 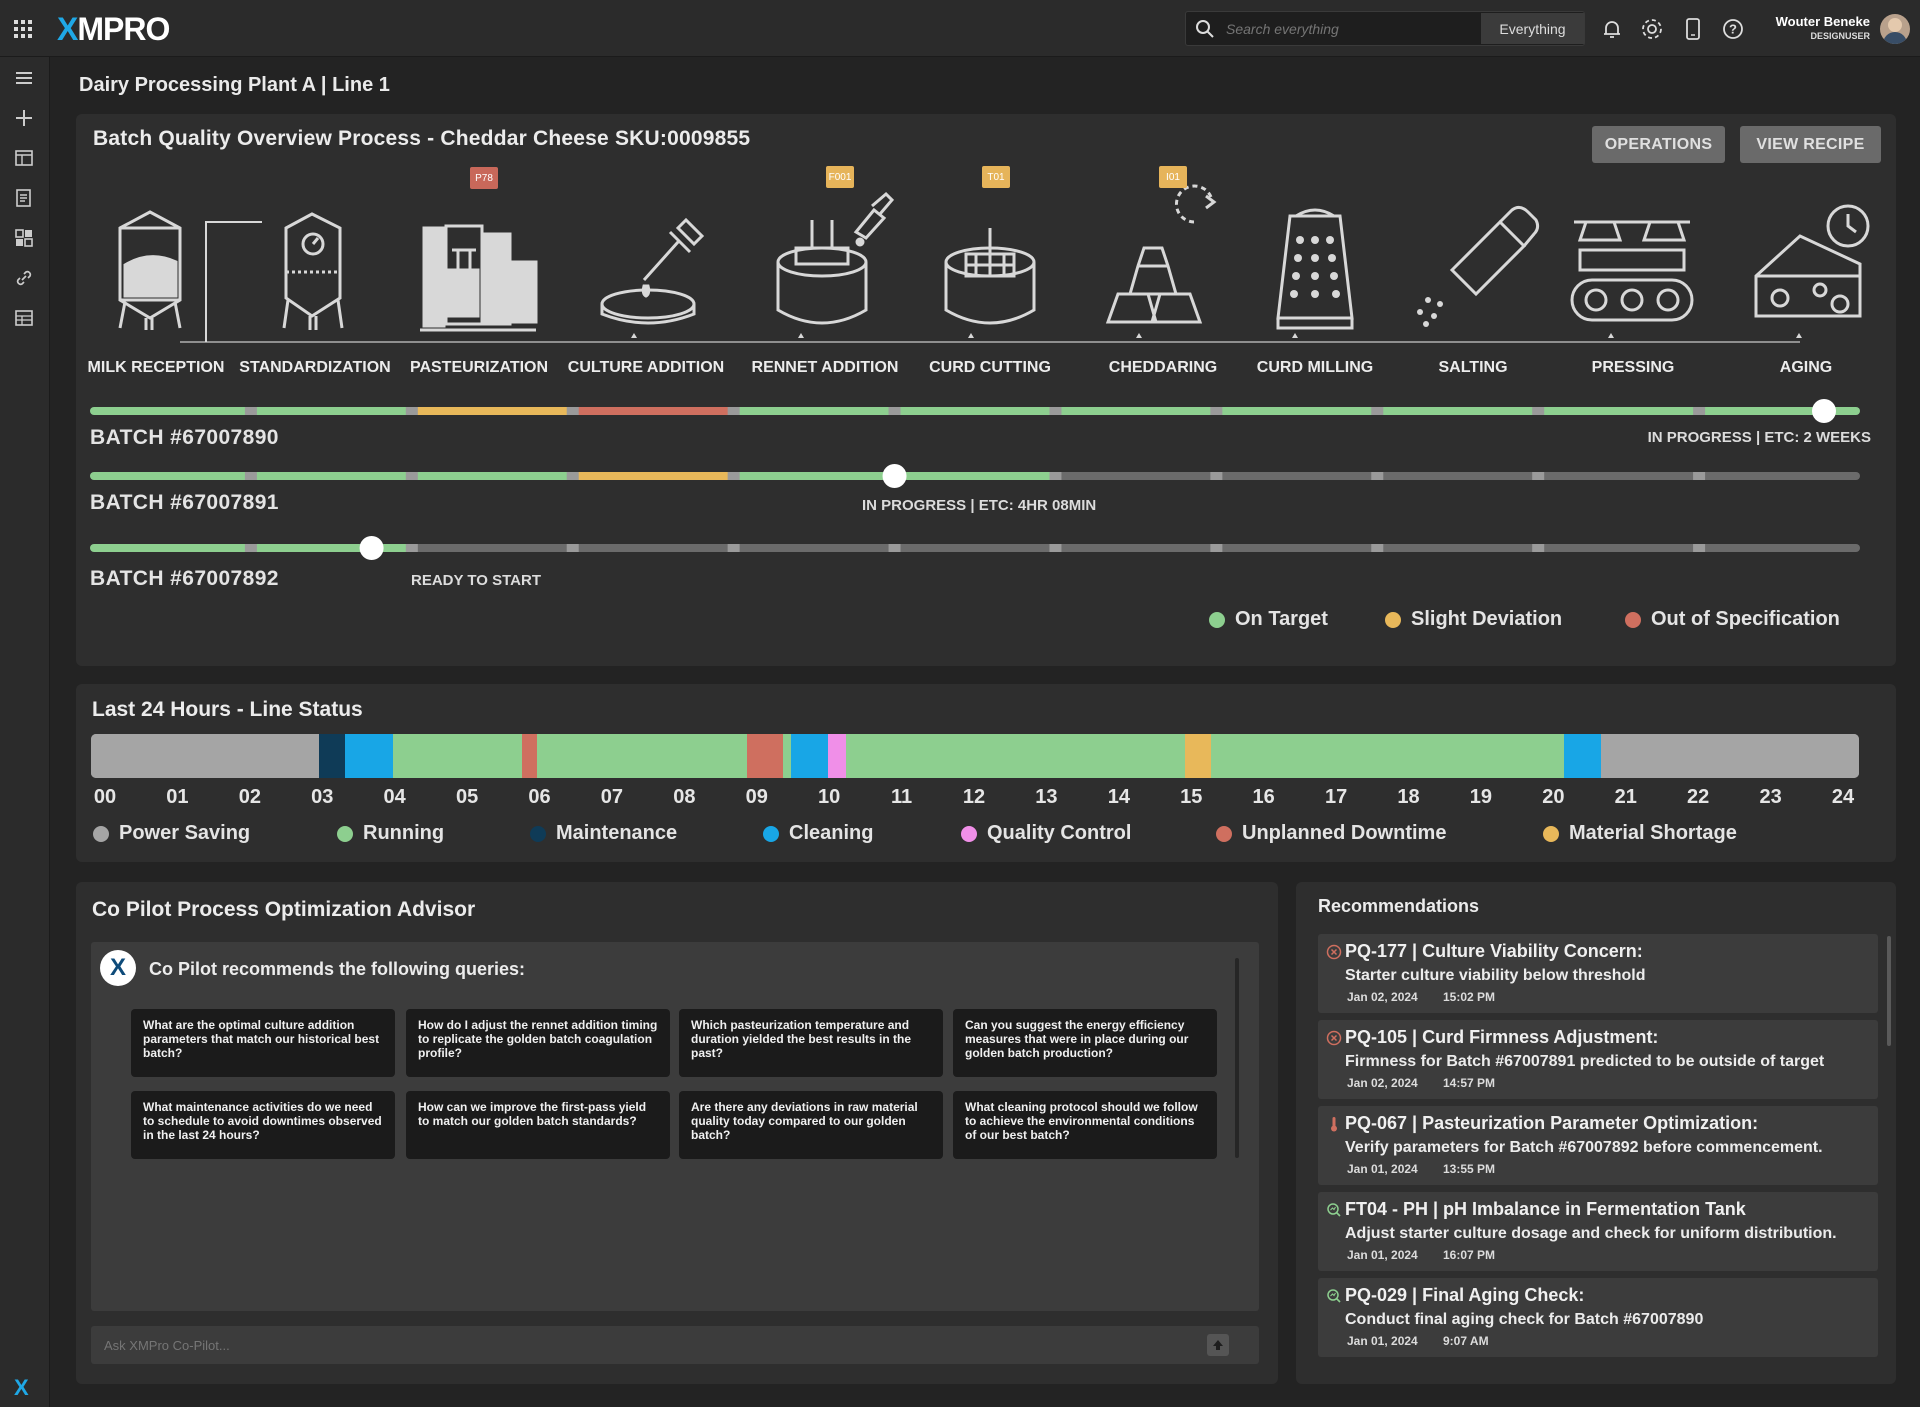 What do you see at coordinates (484, 178) in the screenshot?
I see `step-tag-3: P78` at bounding box center [484, 178].